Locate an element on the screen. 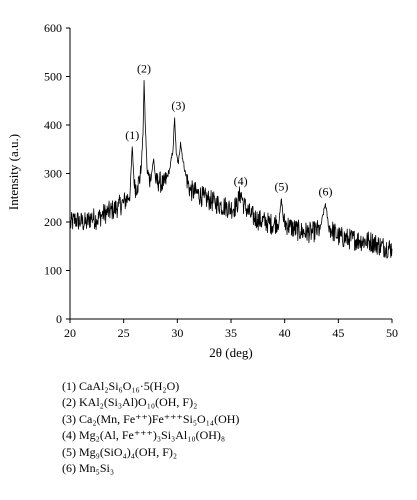 Image resolution: width=417 pixels, height=500 pixels. legend-item: (1) CaAl₂Si₆O₁₆·5(H₂O) is located at coordinates (150, 386).